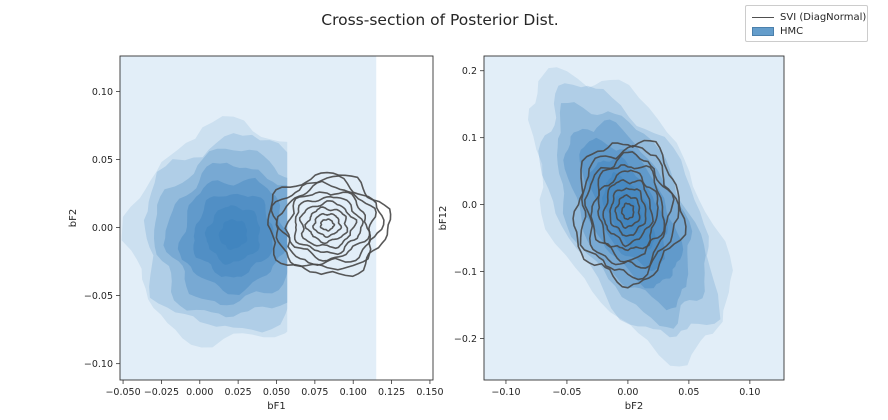 The width and height of the screenshot is (888, 420). What do you see at coordinates (566, 392) in the screenshot?
I see `x-tick-label: −0.05` at bounding box center [566, 392].